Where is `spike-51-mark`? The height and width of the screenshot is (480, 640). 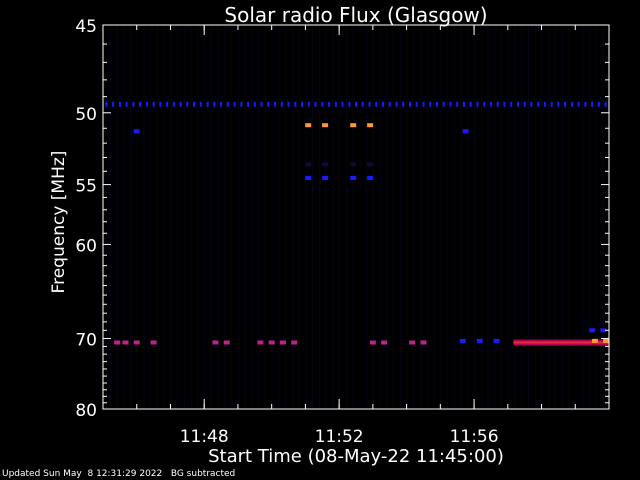
spike-51-mark is located at coordinates (465, 131).